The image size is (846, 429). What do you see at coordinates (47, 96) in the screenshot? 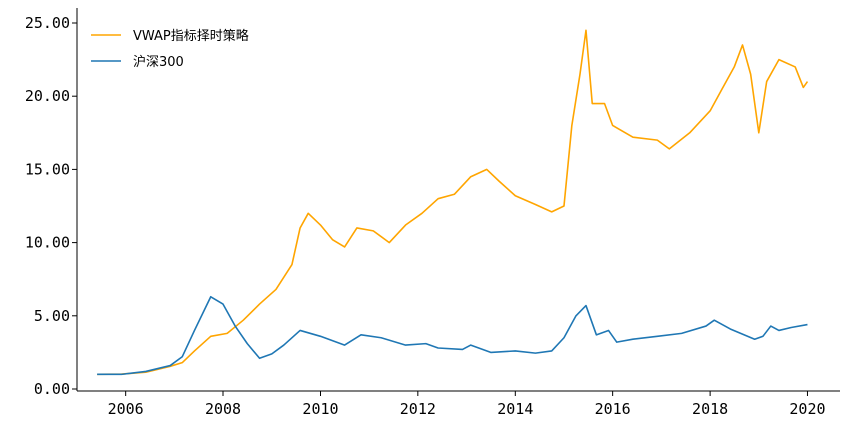
I see `y-tick-label: 20.00` at bounding box center [47, 96].